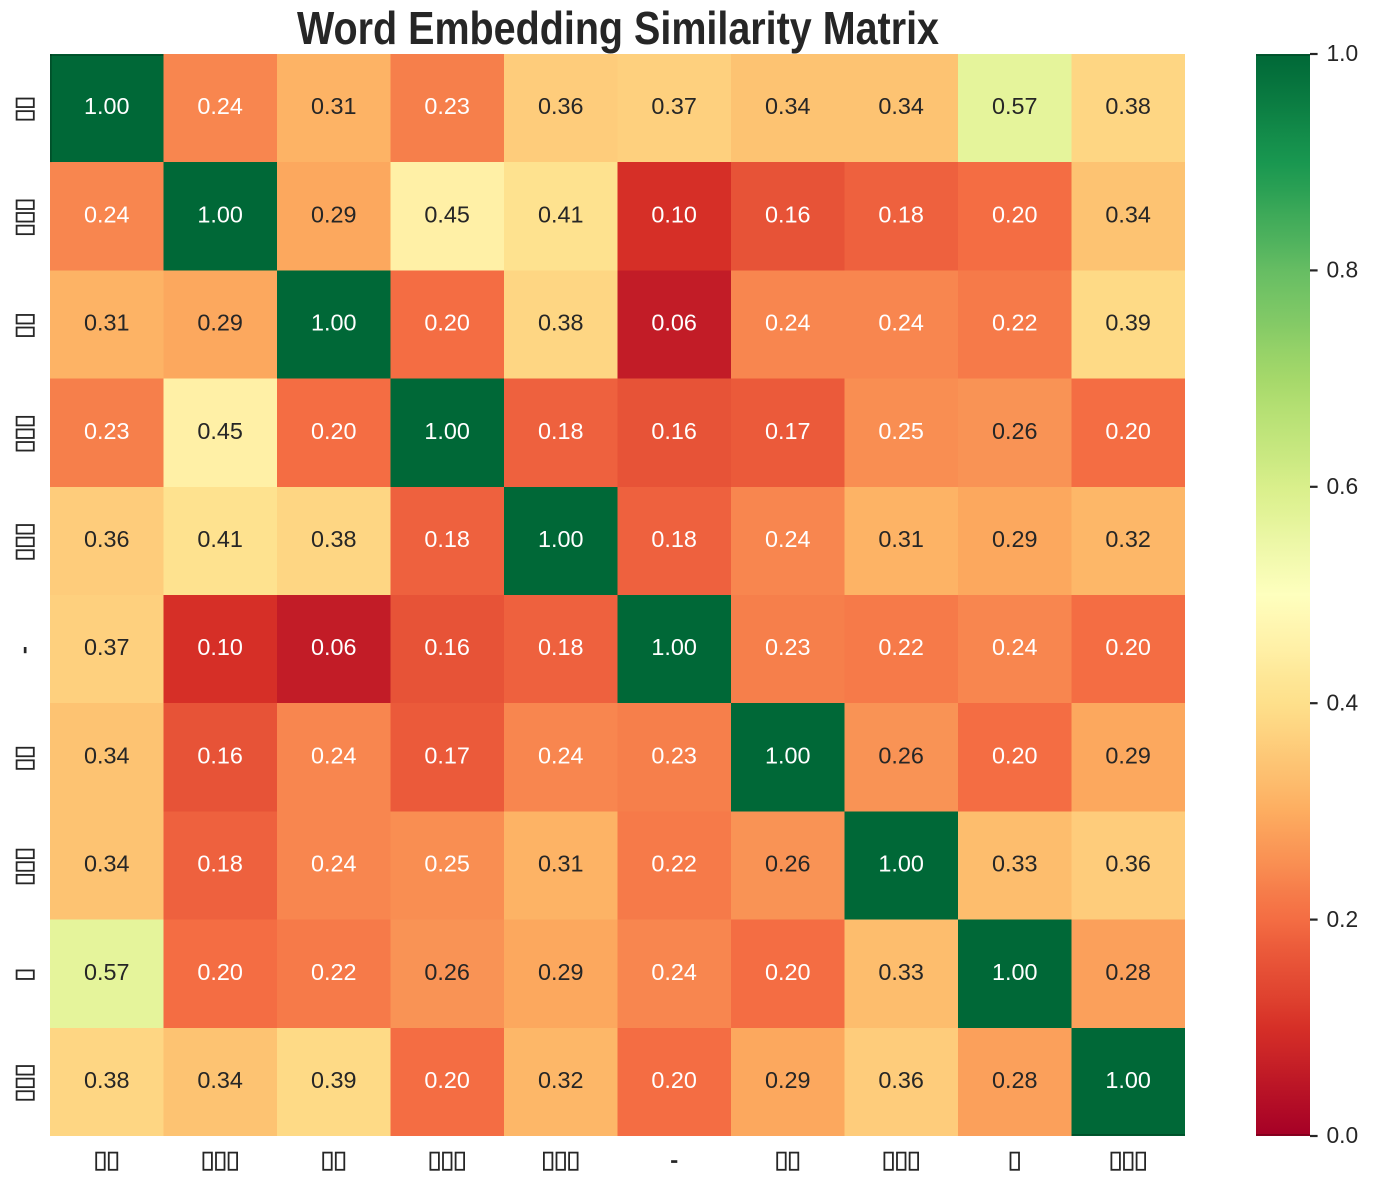 Image resolution: width=1373 pixels, height=1186 pixels. Describe the element at coordinates (1343, 53) in the screenshot. I see `svg-text: 1.0` at that location.